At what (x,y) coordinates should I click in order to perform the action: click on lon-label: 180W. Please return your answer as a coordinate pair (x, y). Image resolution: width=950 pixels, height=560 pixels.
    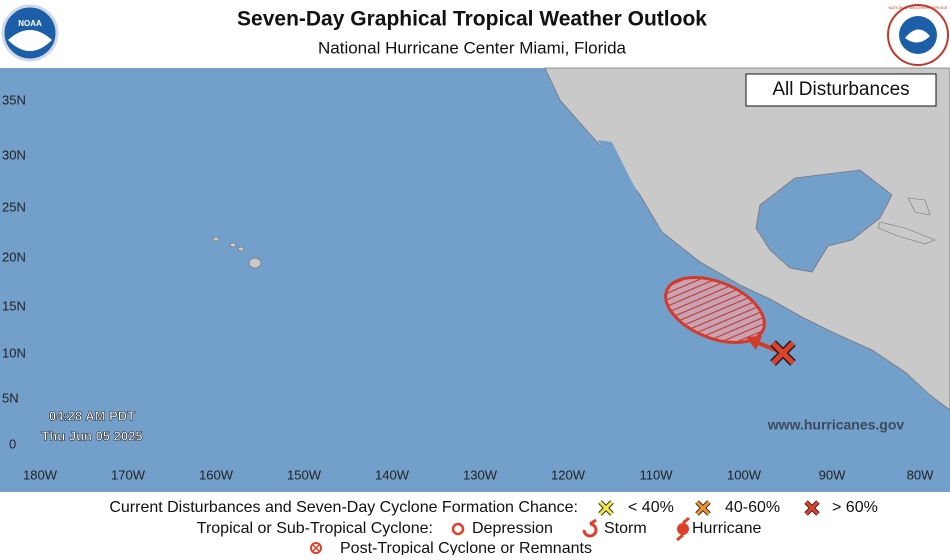
    Looking at the image, I should click on (40, 474).